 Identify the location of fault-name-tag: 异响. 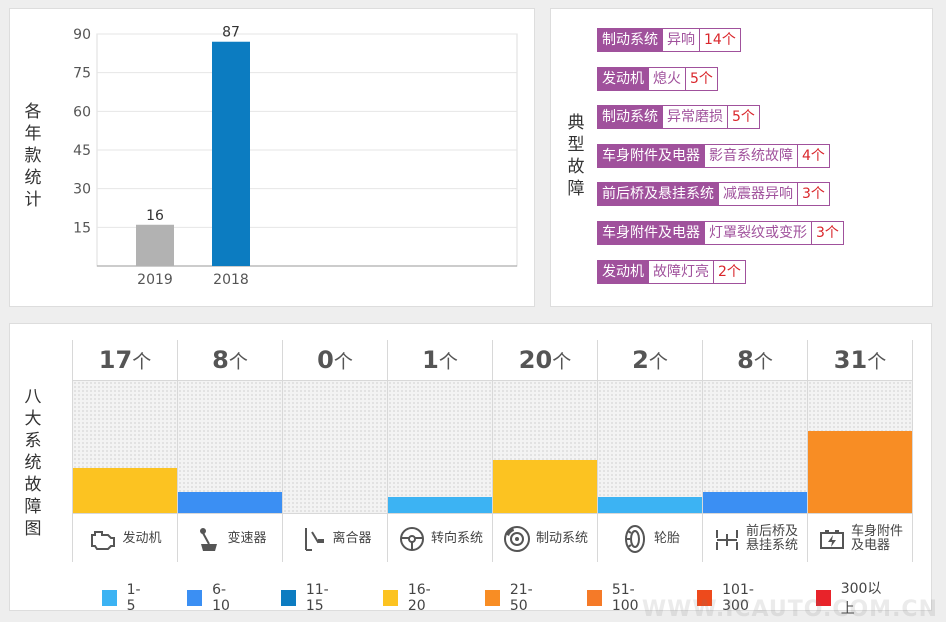
(681, 40).